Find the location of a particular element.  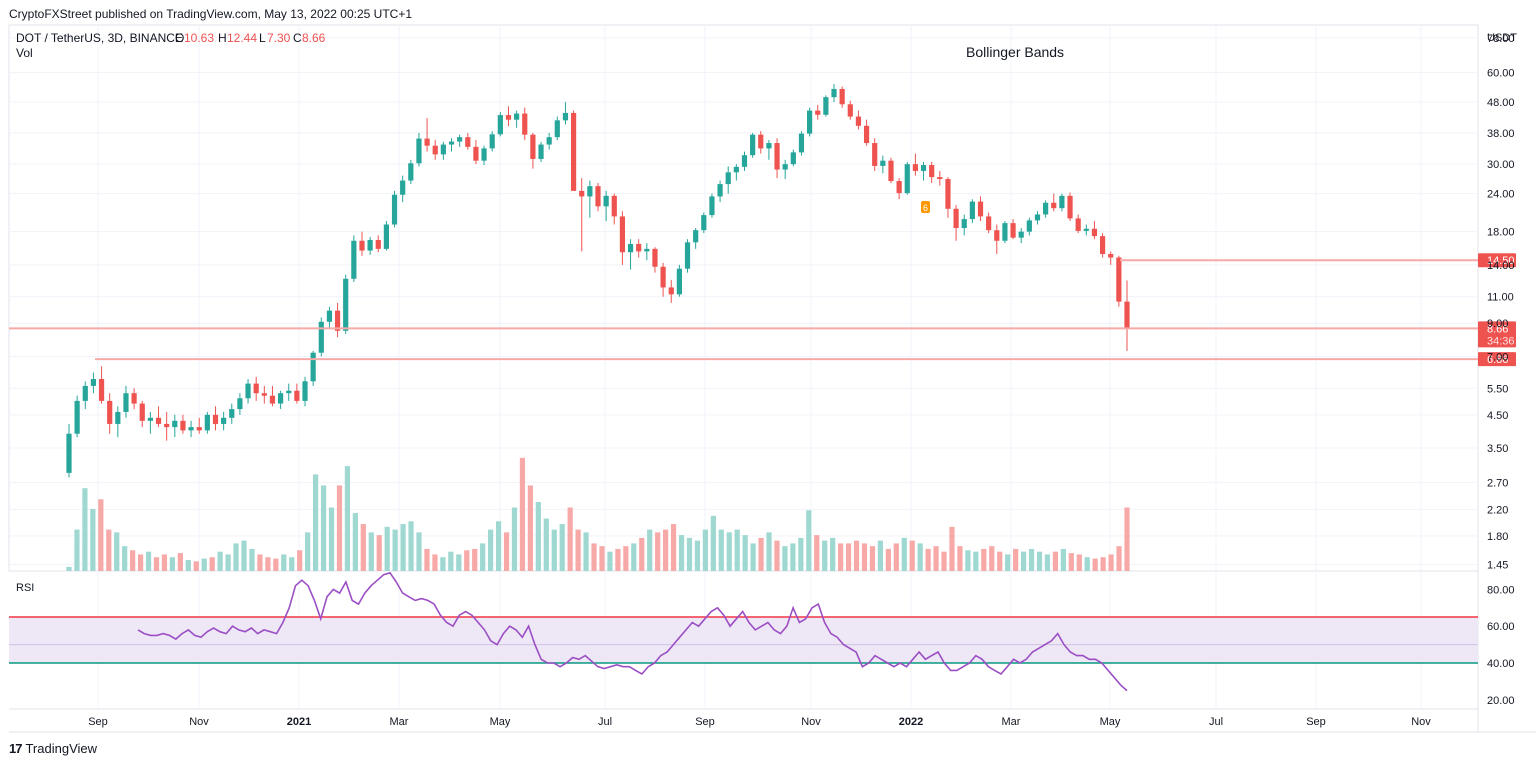

price-tick-label: 5.50 is located at coordinates (1497, 389).